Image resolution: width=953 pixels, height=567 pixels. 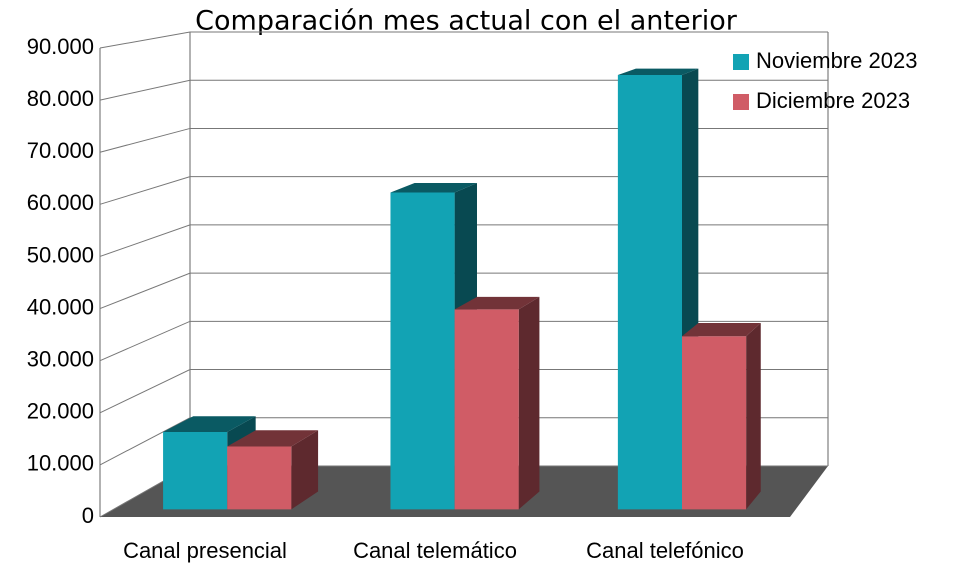 What do you see at coordinates (60, 306) in the screenshot?
I see `y-tick-label: 40.000` at bounding box center [60, 306].